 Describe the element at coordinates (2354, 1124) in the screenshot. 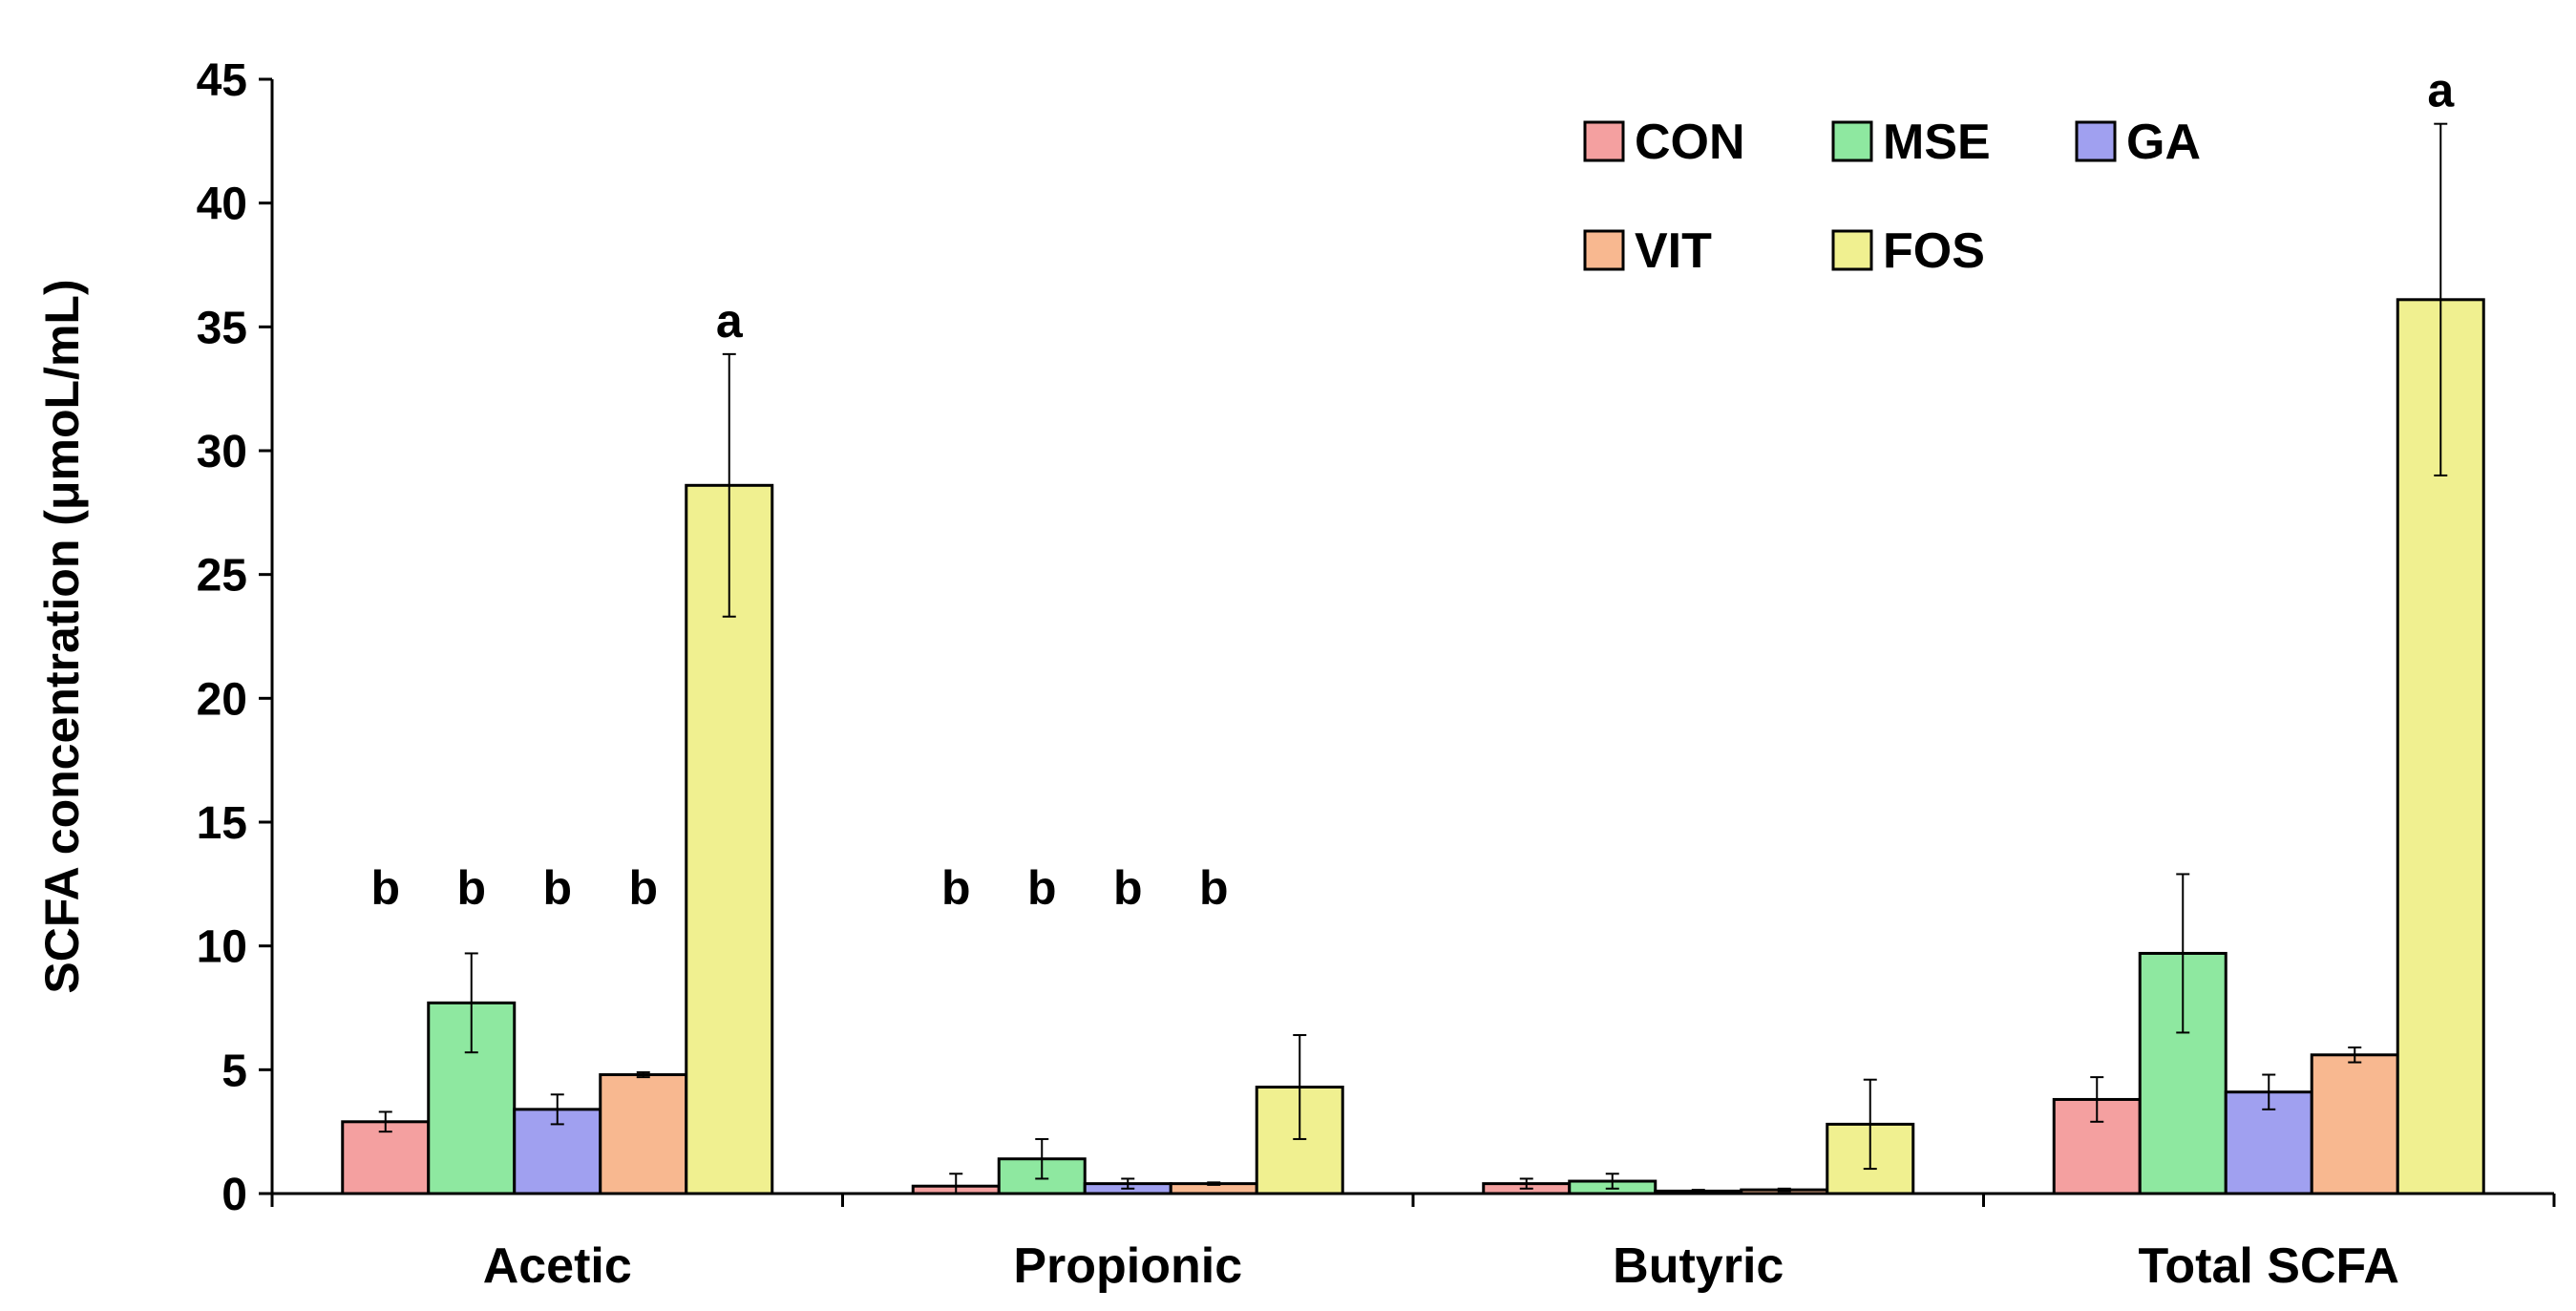

I see `bar-vit-total-scfa` at that location.